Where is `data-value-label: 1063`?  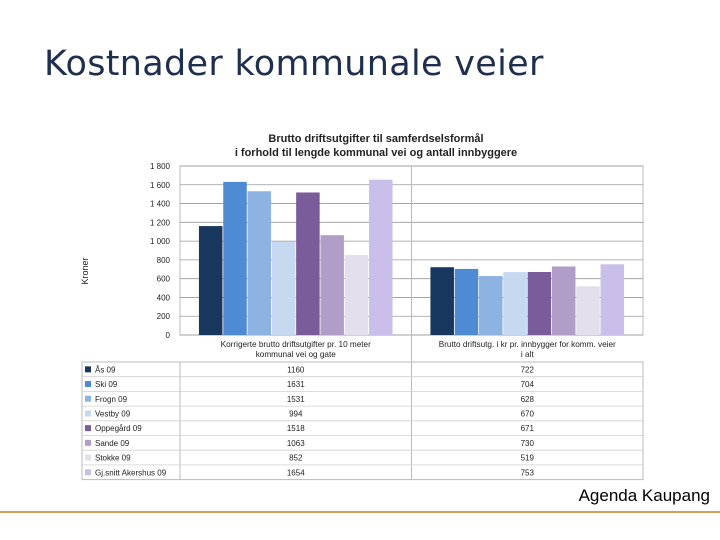
data-value-label: 1063 is located at coordinates (296, 443).